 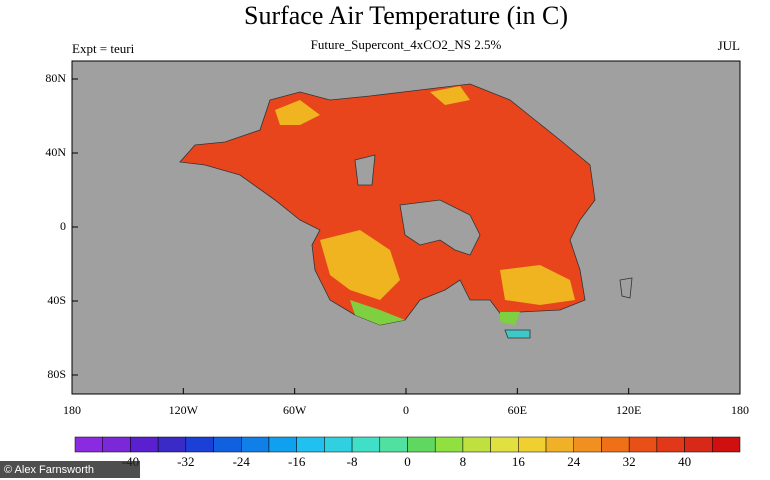 What do you see at coordinates (56, 300) in the screenshot?
I see `lat-label: 40S` at bounding box center [56, 300].